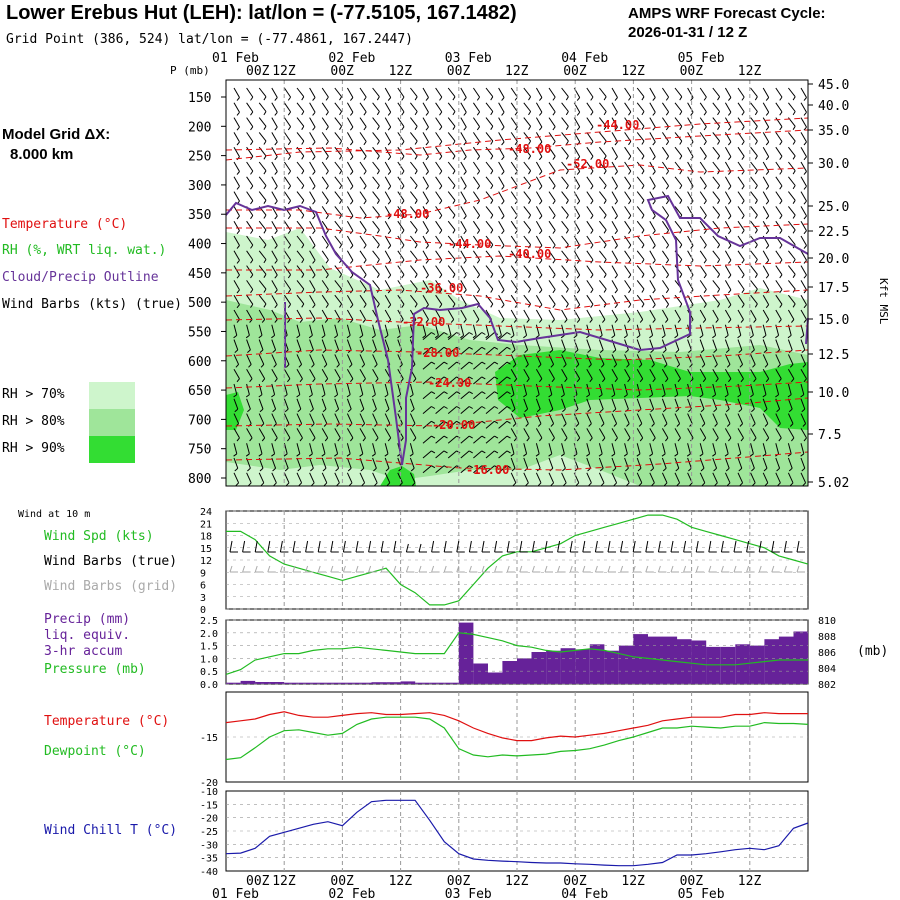 This screenshot has width=900, height=900. Describe the element at coordinates (468, 893) in the screenshot. I see `bottom-date-label: 03 Feb` at that location.